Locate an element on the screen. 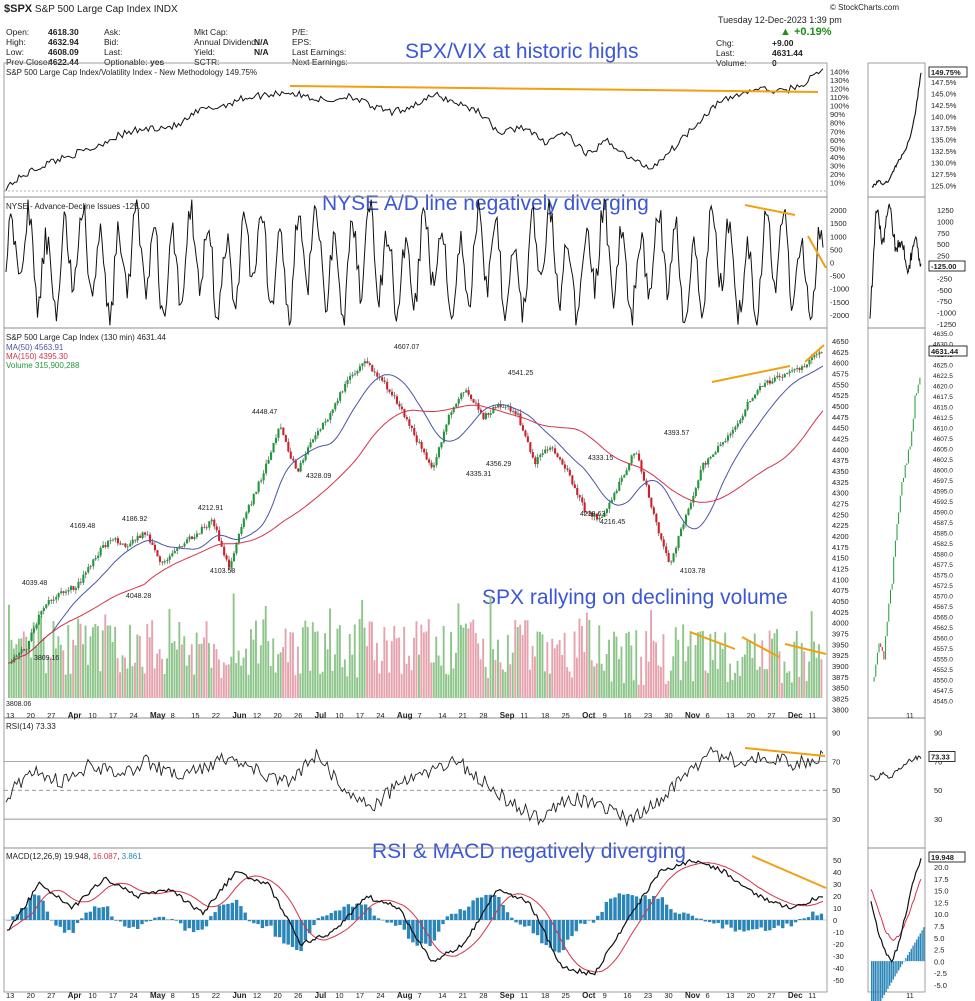  price-y-tick: 3875 is located at coordinates (840, 677).